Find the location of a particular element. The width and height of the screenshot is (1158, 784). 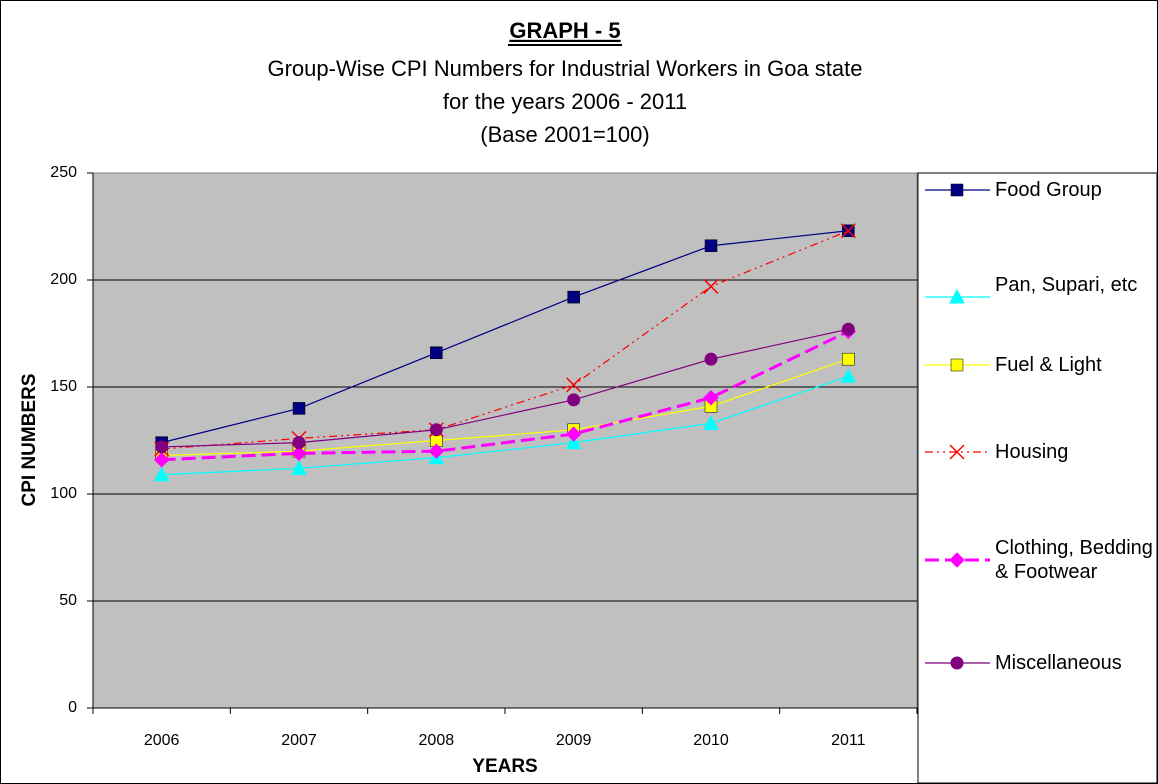

x-tick-label: 2011 is located at coordinates (848, 740).